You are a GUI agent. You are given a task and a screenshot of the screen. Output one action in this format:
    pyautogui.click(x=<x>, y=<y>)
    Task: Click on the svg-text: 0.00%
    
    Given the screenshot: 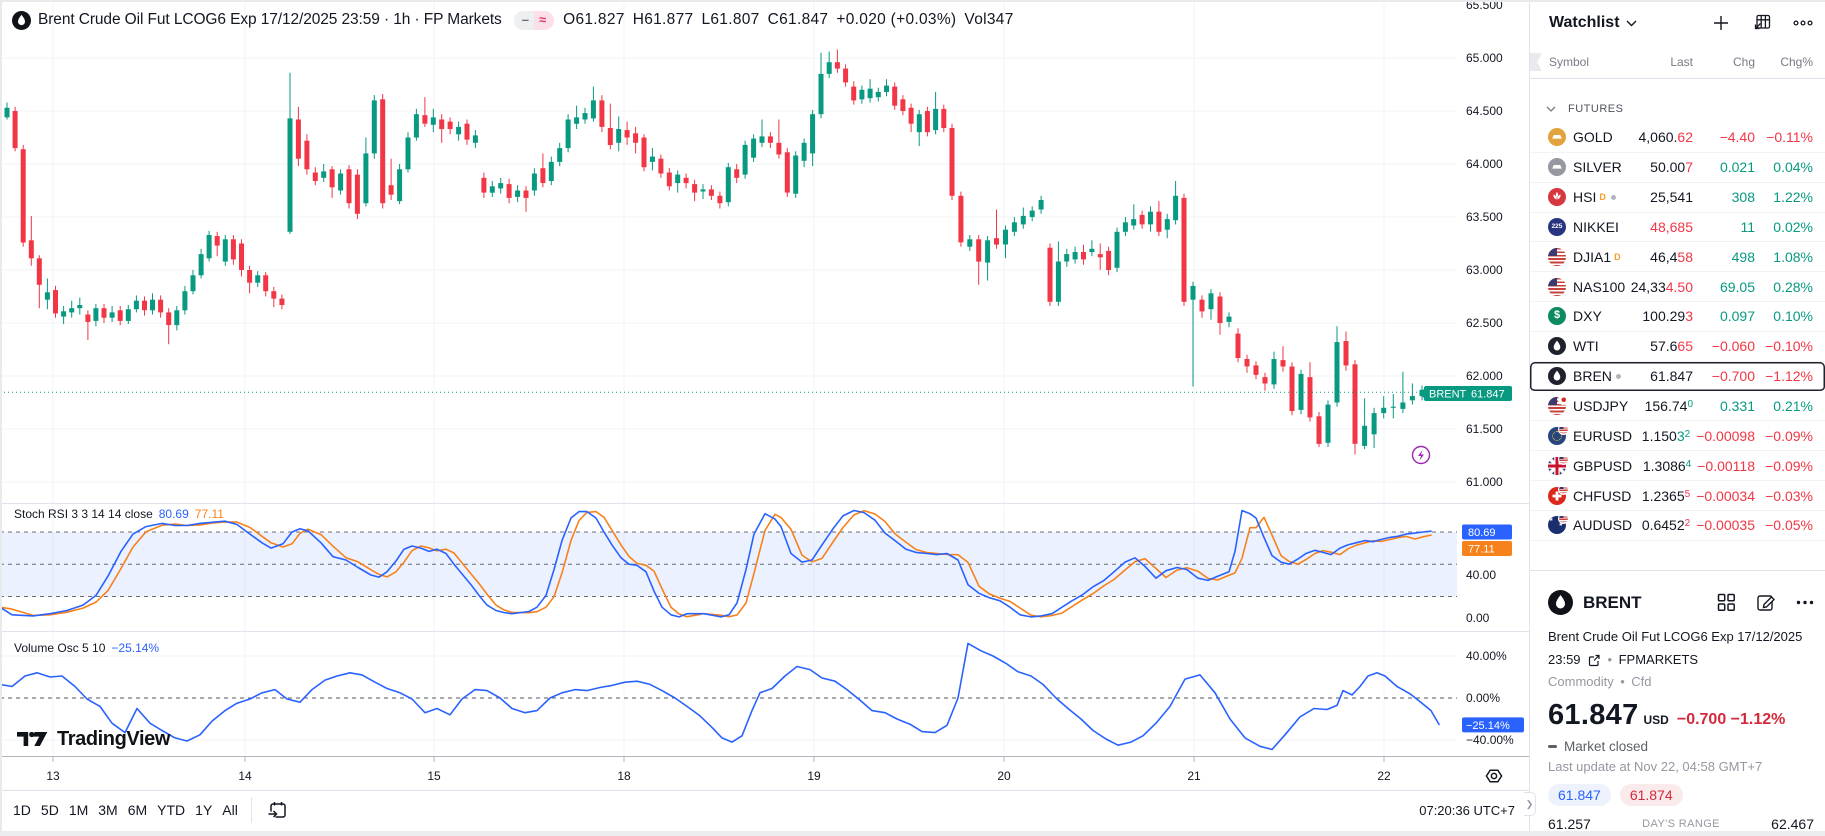 What is the action you would take?
    pyautogui.click(x=1483, y=698)
    